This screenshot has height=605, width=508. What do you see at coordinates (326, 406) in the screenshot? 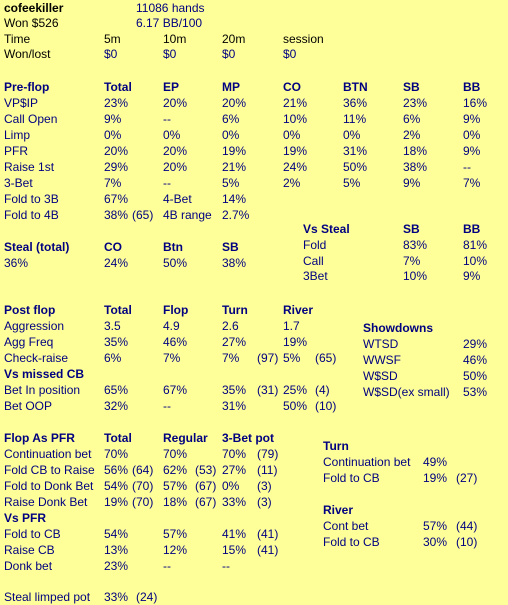
I see `bet-oop-river-n: (10)` at bounding box center [326, 406].